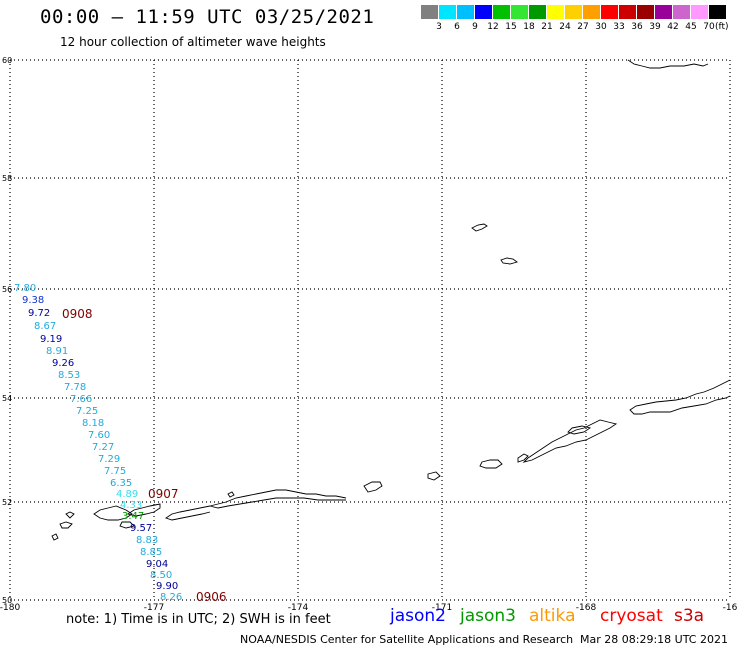 The height and width of the screenshot is (650, 740). I want to click on wave-height-reading: 9.38, so click(33, 300).